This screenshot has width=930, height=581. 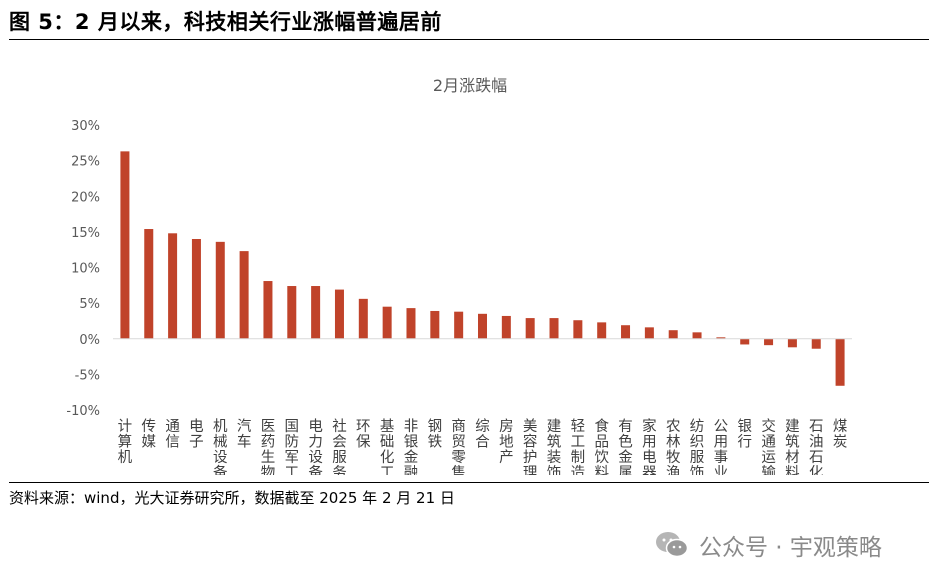 What do you see at coordinates (672, 545) in the screenshot?
I see `wechat-icon` at bounding box center [672, 545].